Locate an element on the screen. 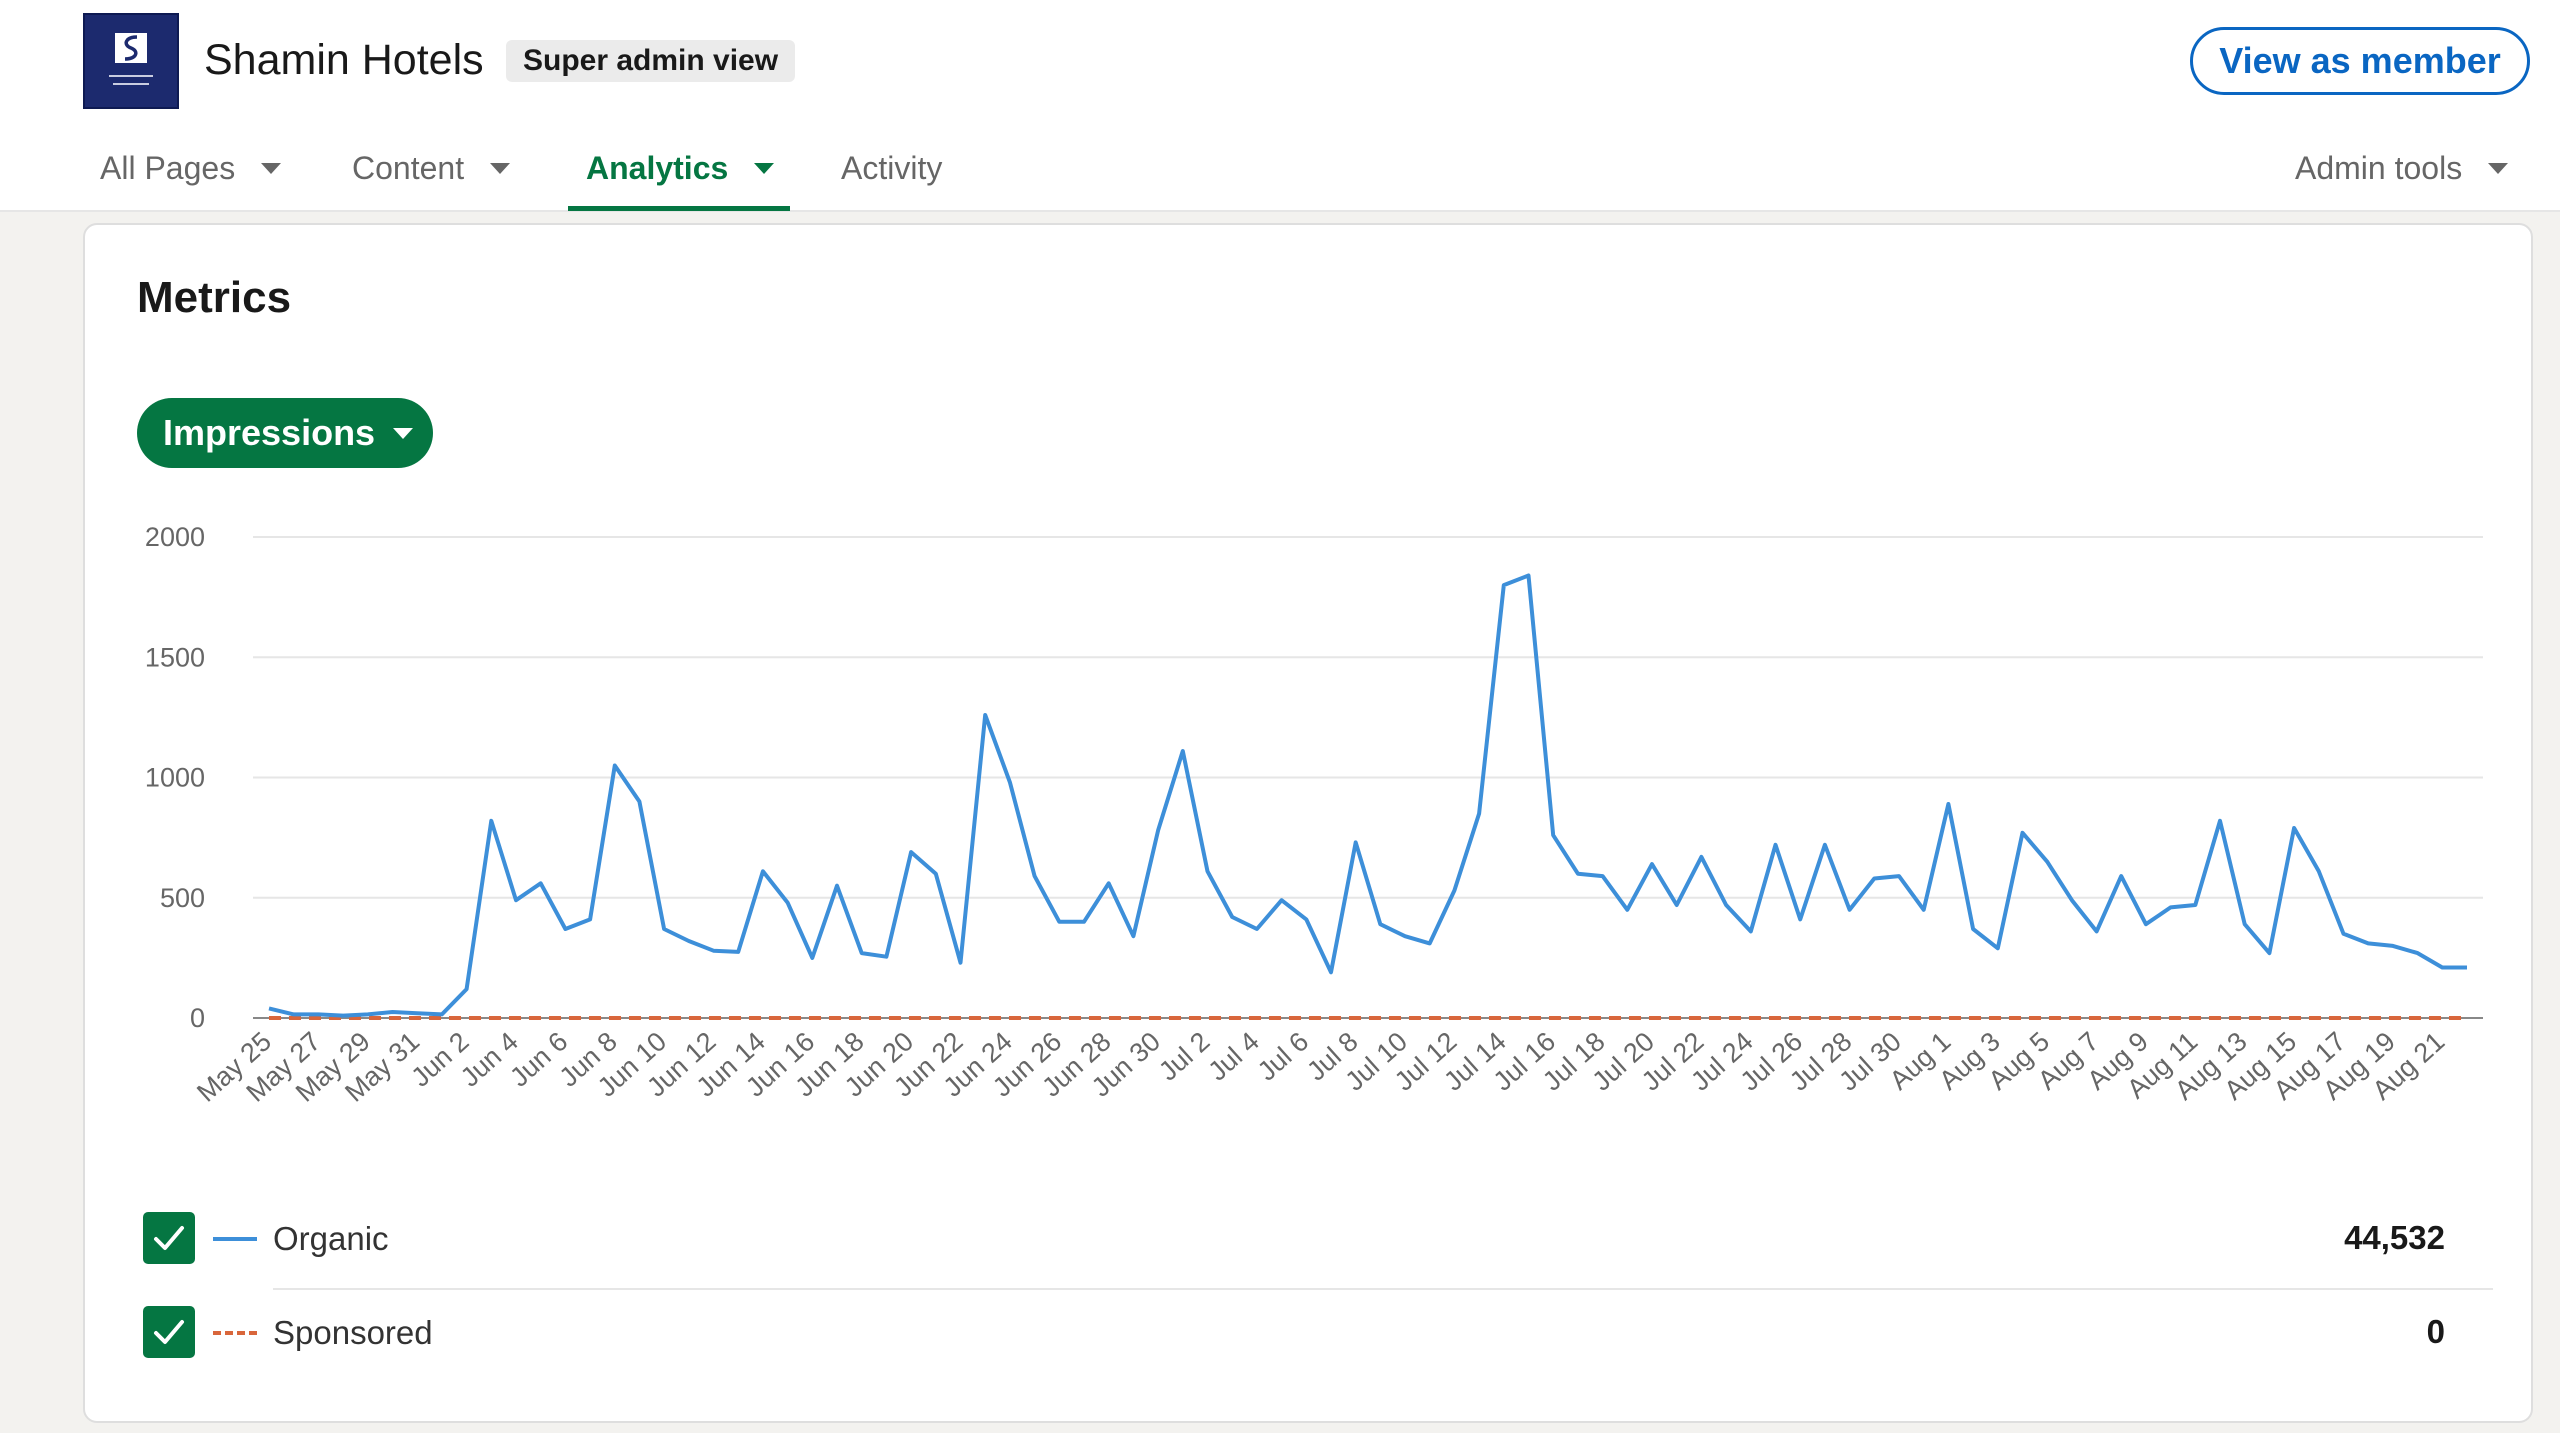 The height and width of the screenshot is (1433, 2560). admin-tools-label: Admin tools is located at coordinates (2379, 168).